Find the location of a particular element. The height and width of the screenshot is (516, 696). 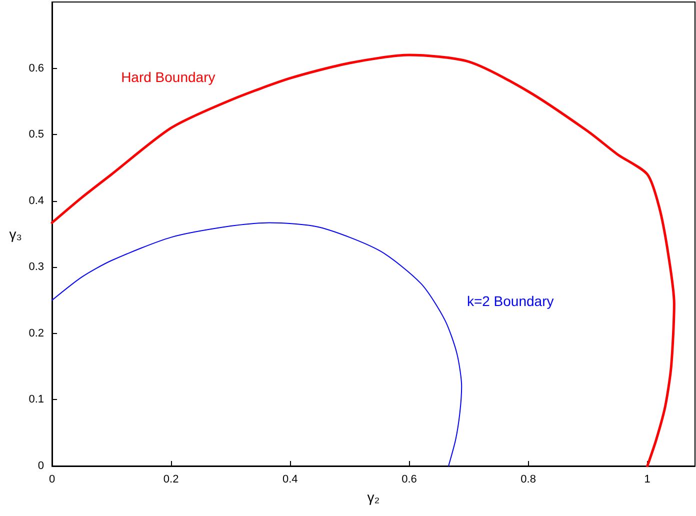

y-tick-label: 0.5 is located at coordinates (36, 134).